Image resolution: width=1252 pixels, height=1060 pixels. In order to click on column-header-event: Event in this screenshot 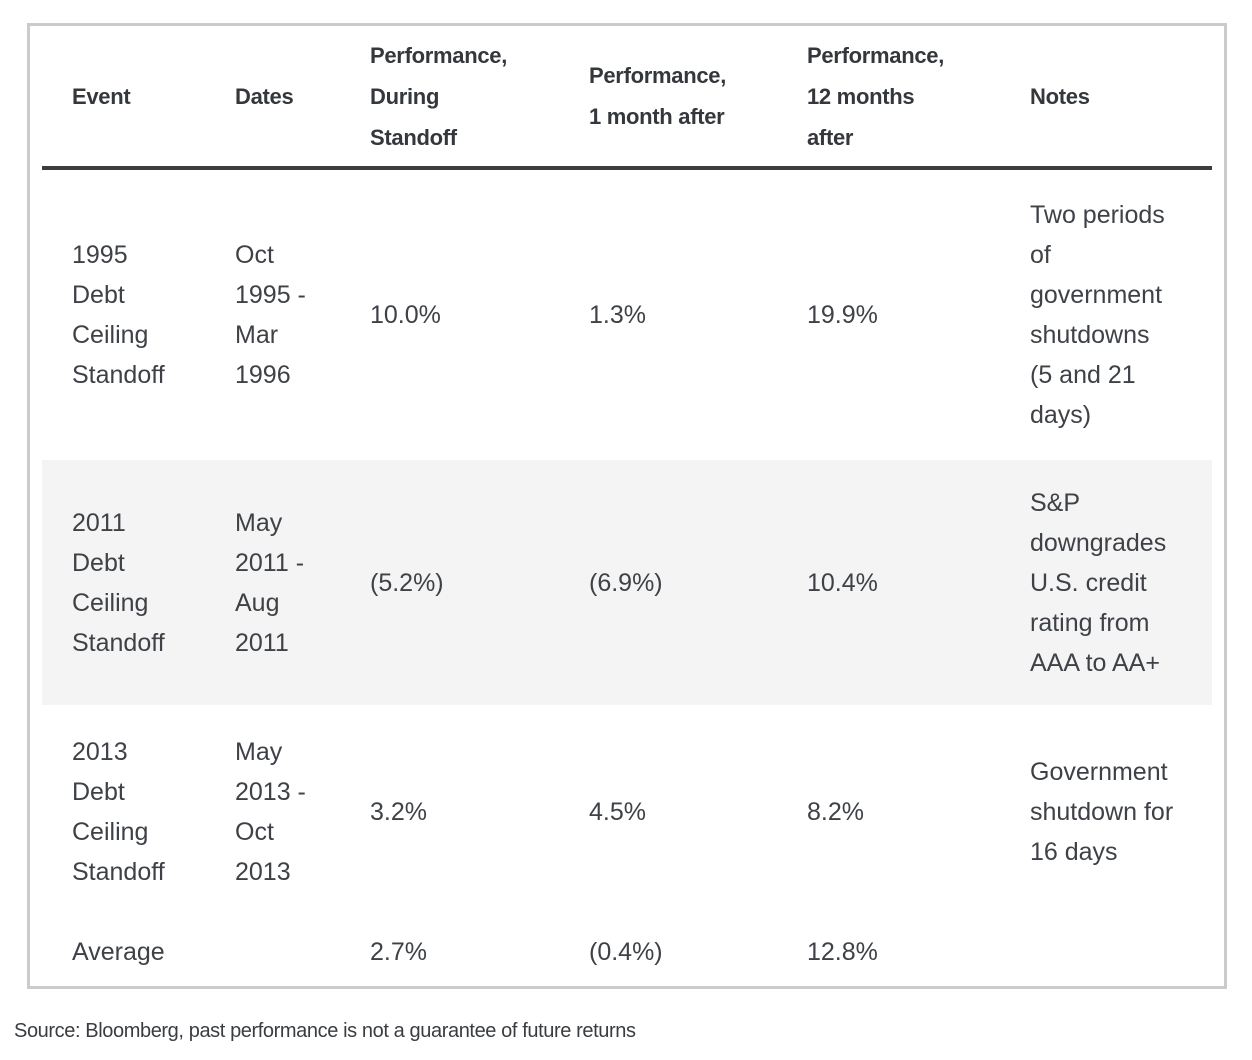, I will do `click(123, 98)`.